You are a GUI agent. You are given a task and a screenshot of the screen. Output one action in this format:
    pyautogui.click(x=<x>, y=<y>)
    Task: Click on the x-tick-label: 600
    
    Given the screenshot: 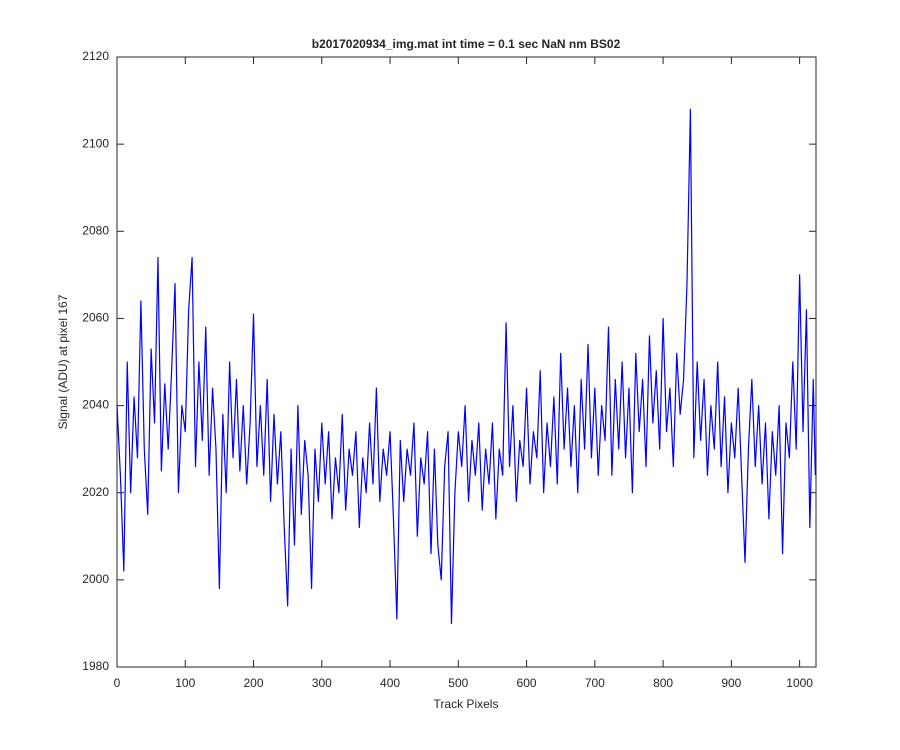 What is the action you would take?
    pyautogui.click(x=527, y=683)
    